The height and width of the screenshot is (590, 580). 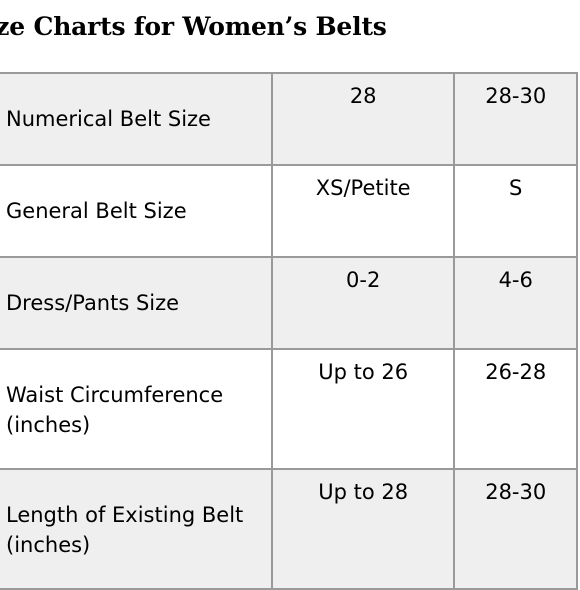 I want to click on row-label-text: Dress/Pants Size, so click(x=93, y=303).